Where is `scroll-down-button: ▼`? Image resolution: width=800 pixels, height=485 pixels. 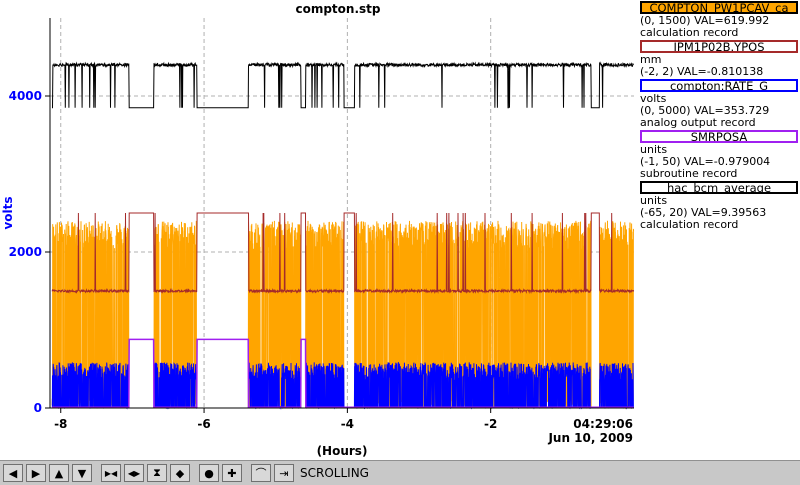 scroll-down-button: ▼ is located at coordinates (82, 473).